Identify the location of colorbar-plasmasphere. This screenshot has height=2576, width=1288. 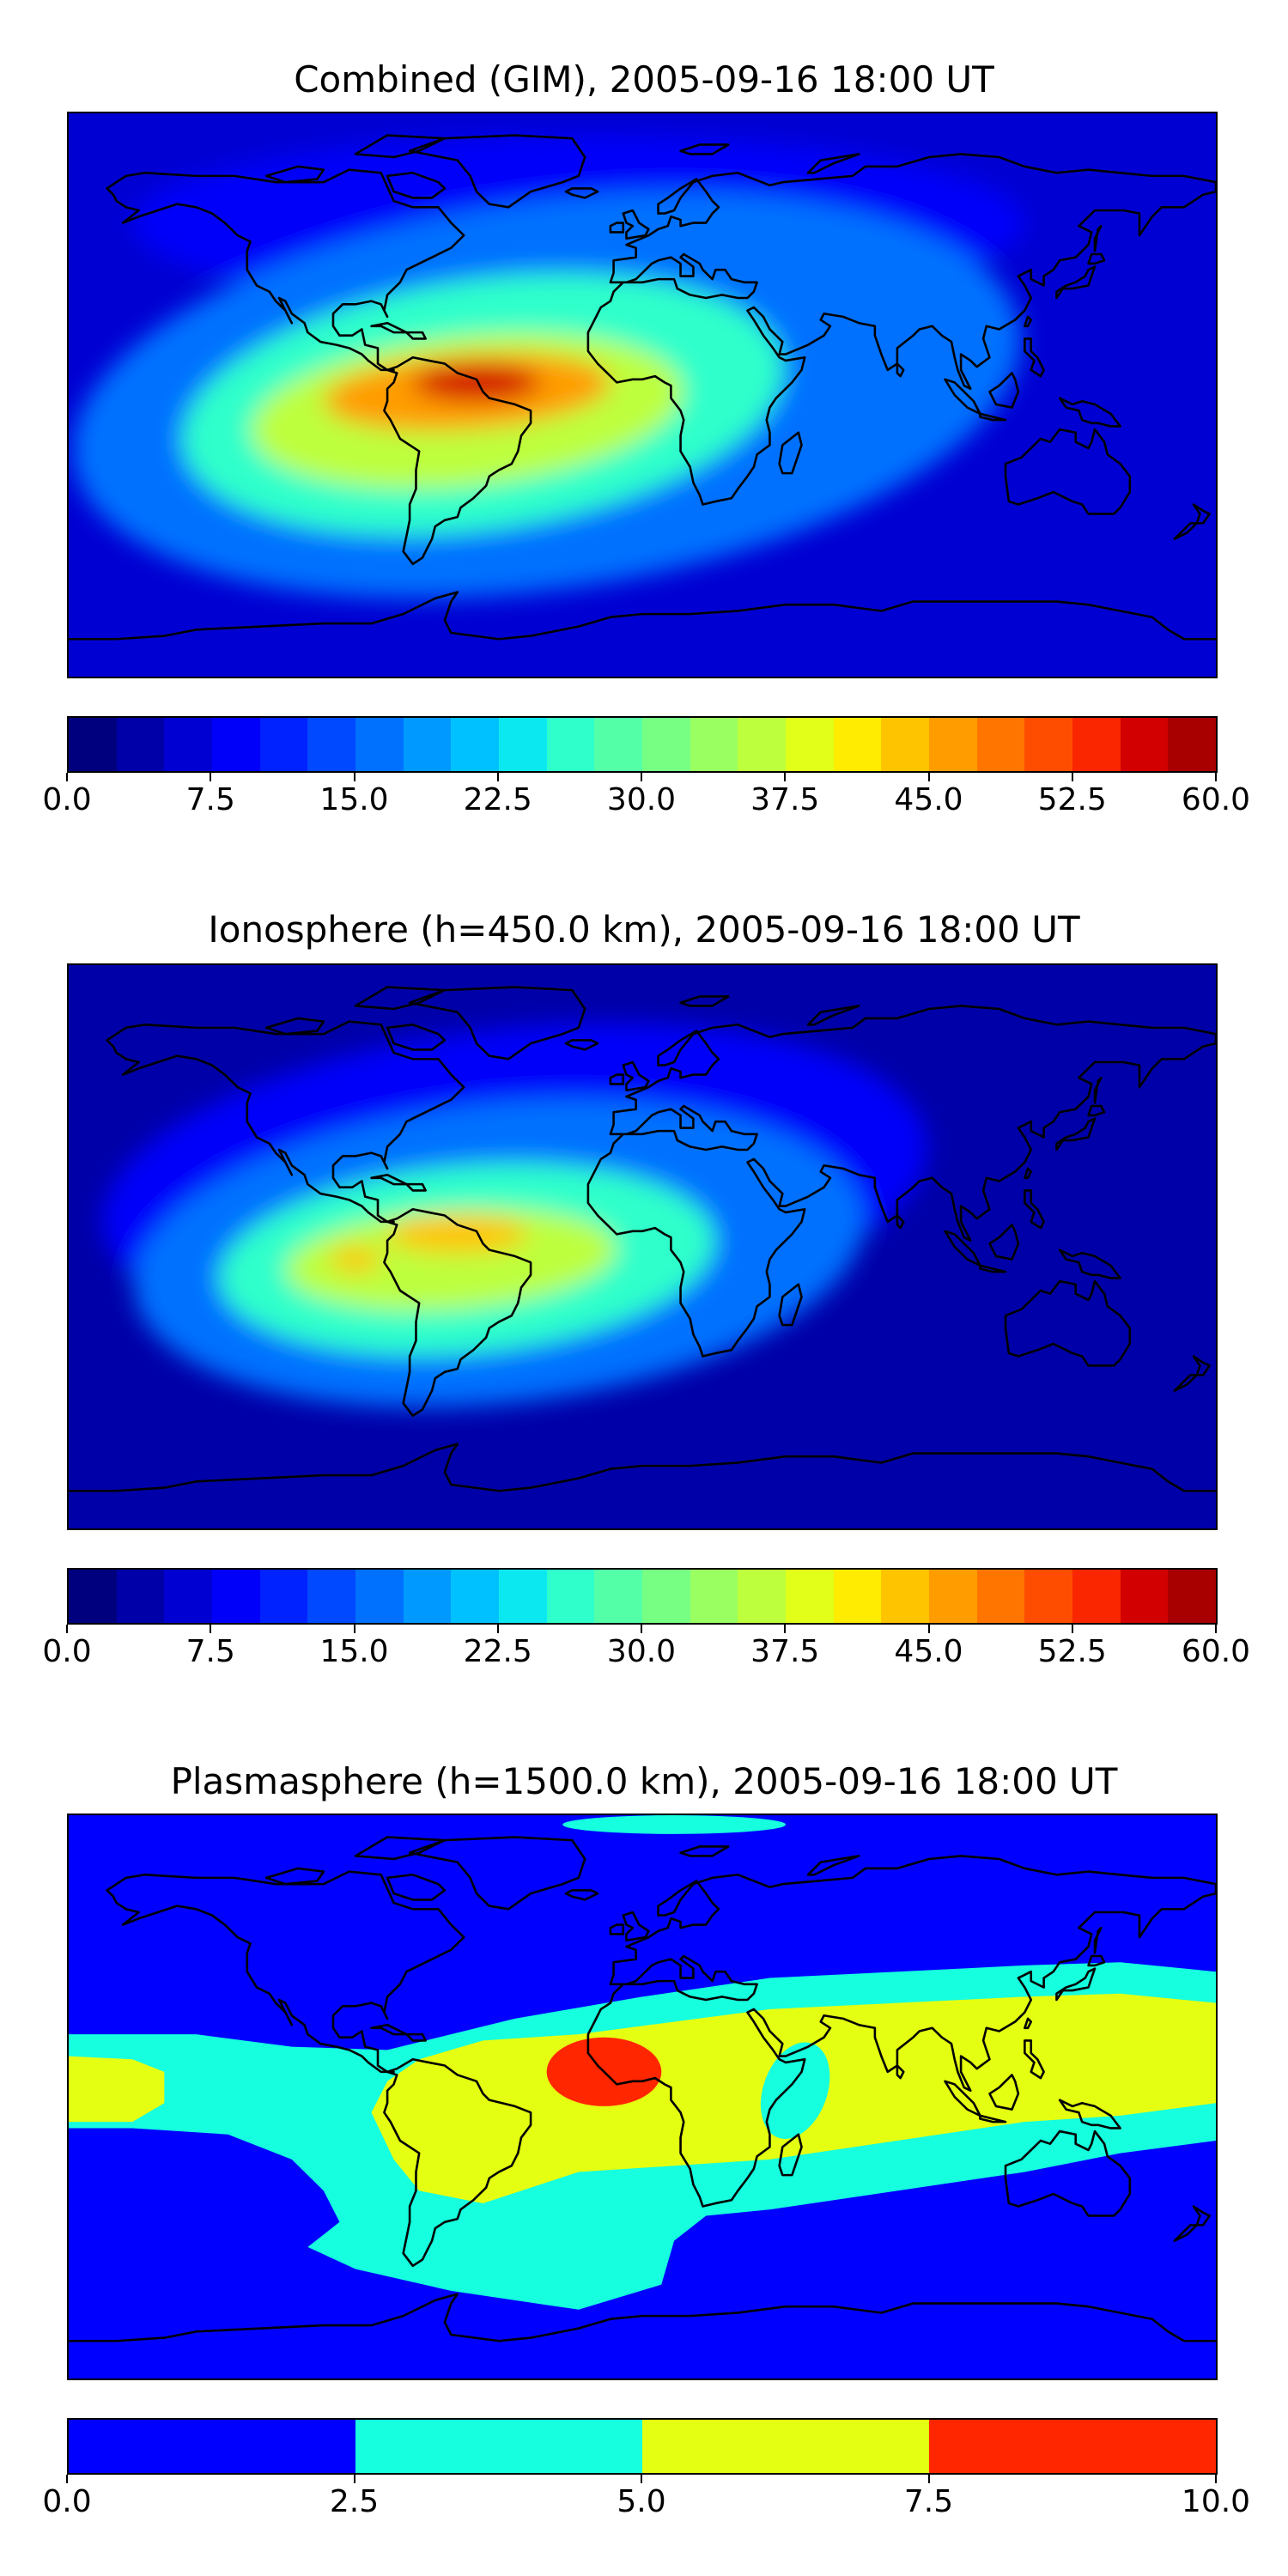
(642, 2446).